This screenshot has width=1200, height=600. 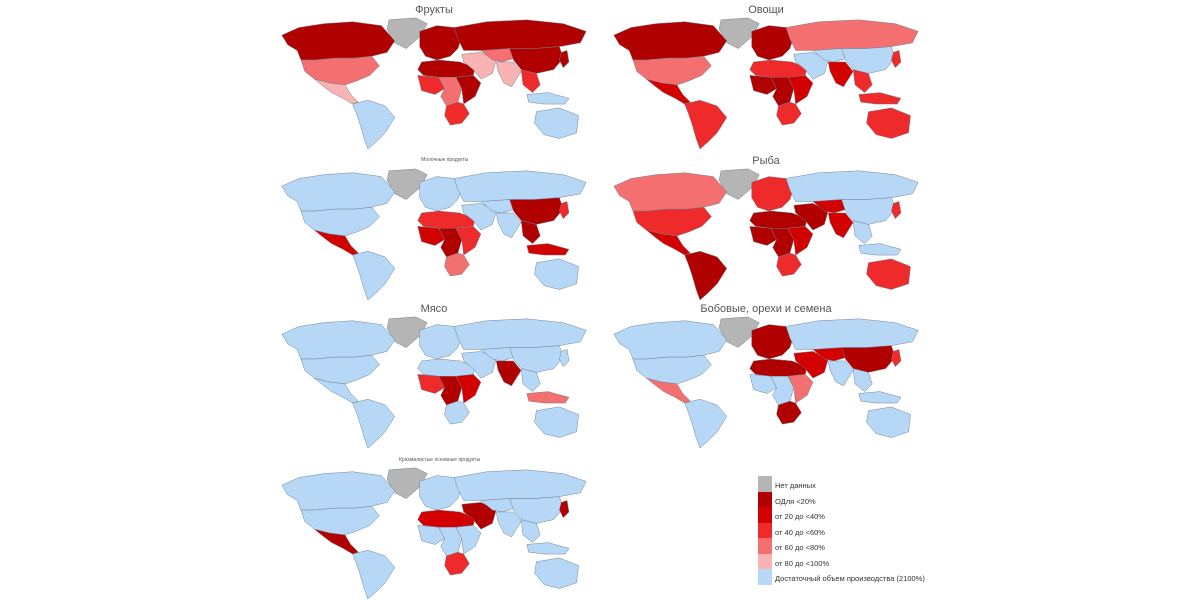 What do you see at coordinates (858, 546) in the screenshot?
I see `legend-item-60-80: от 60 до <80%` at bounding box center [858, 546].